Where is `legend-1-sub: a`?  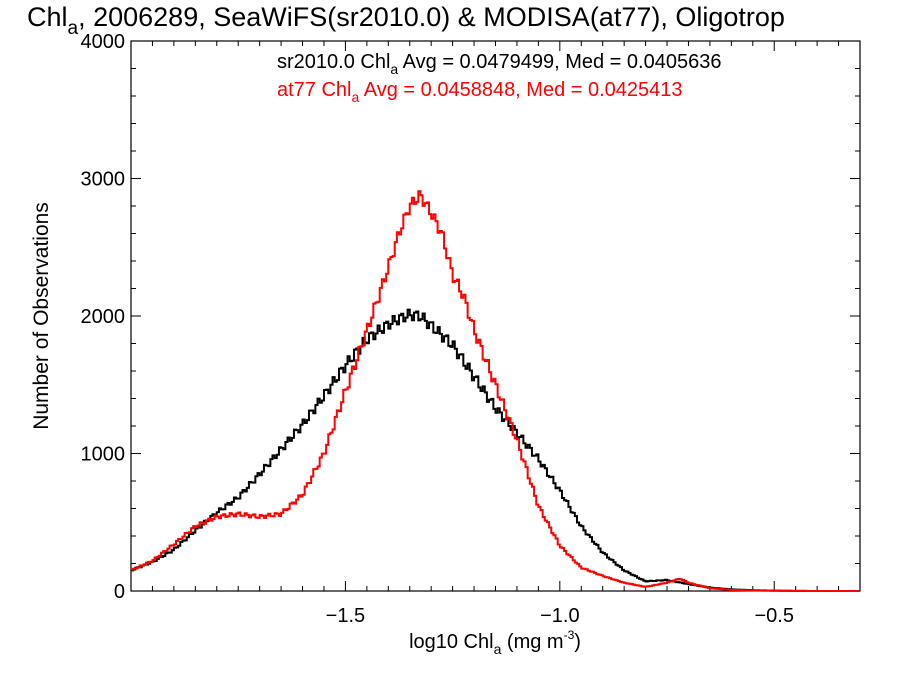 legend-1-sub: a is located at coordinates (356, 97).